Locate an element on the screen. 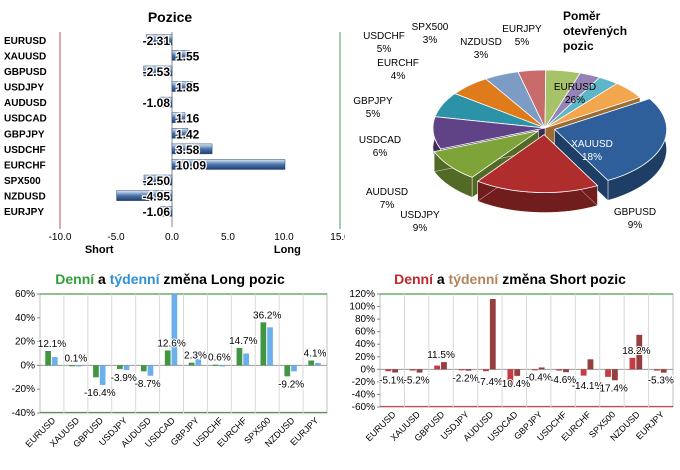 Image resolution: width=680 pixels, height=470 pixels. data-label: -3.9% is located at coordinates (124, 378).